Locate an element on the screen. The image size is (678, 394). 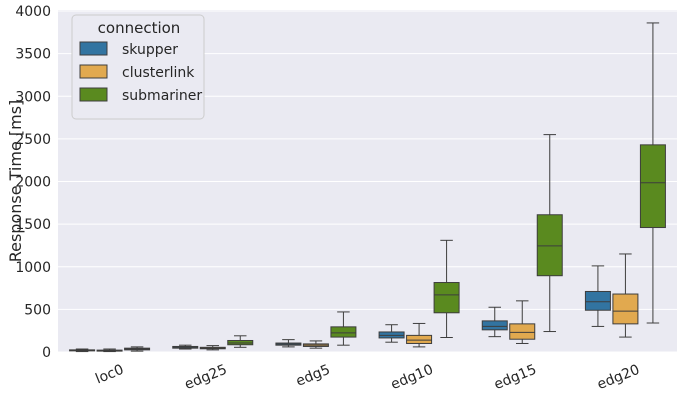
y-axis-label: Response Time [ms] is located at coordinates (15, 181).